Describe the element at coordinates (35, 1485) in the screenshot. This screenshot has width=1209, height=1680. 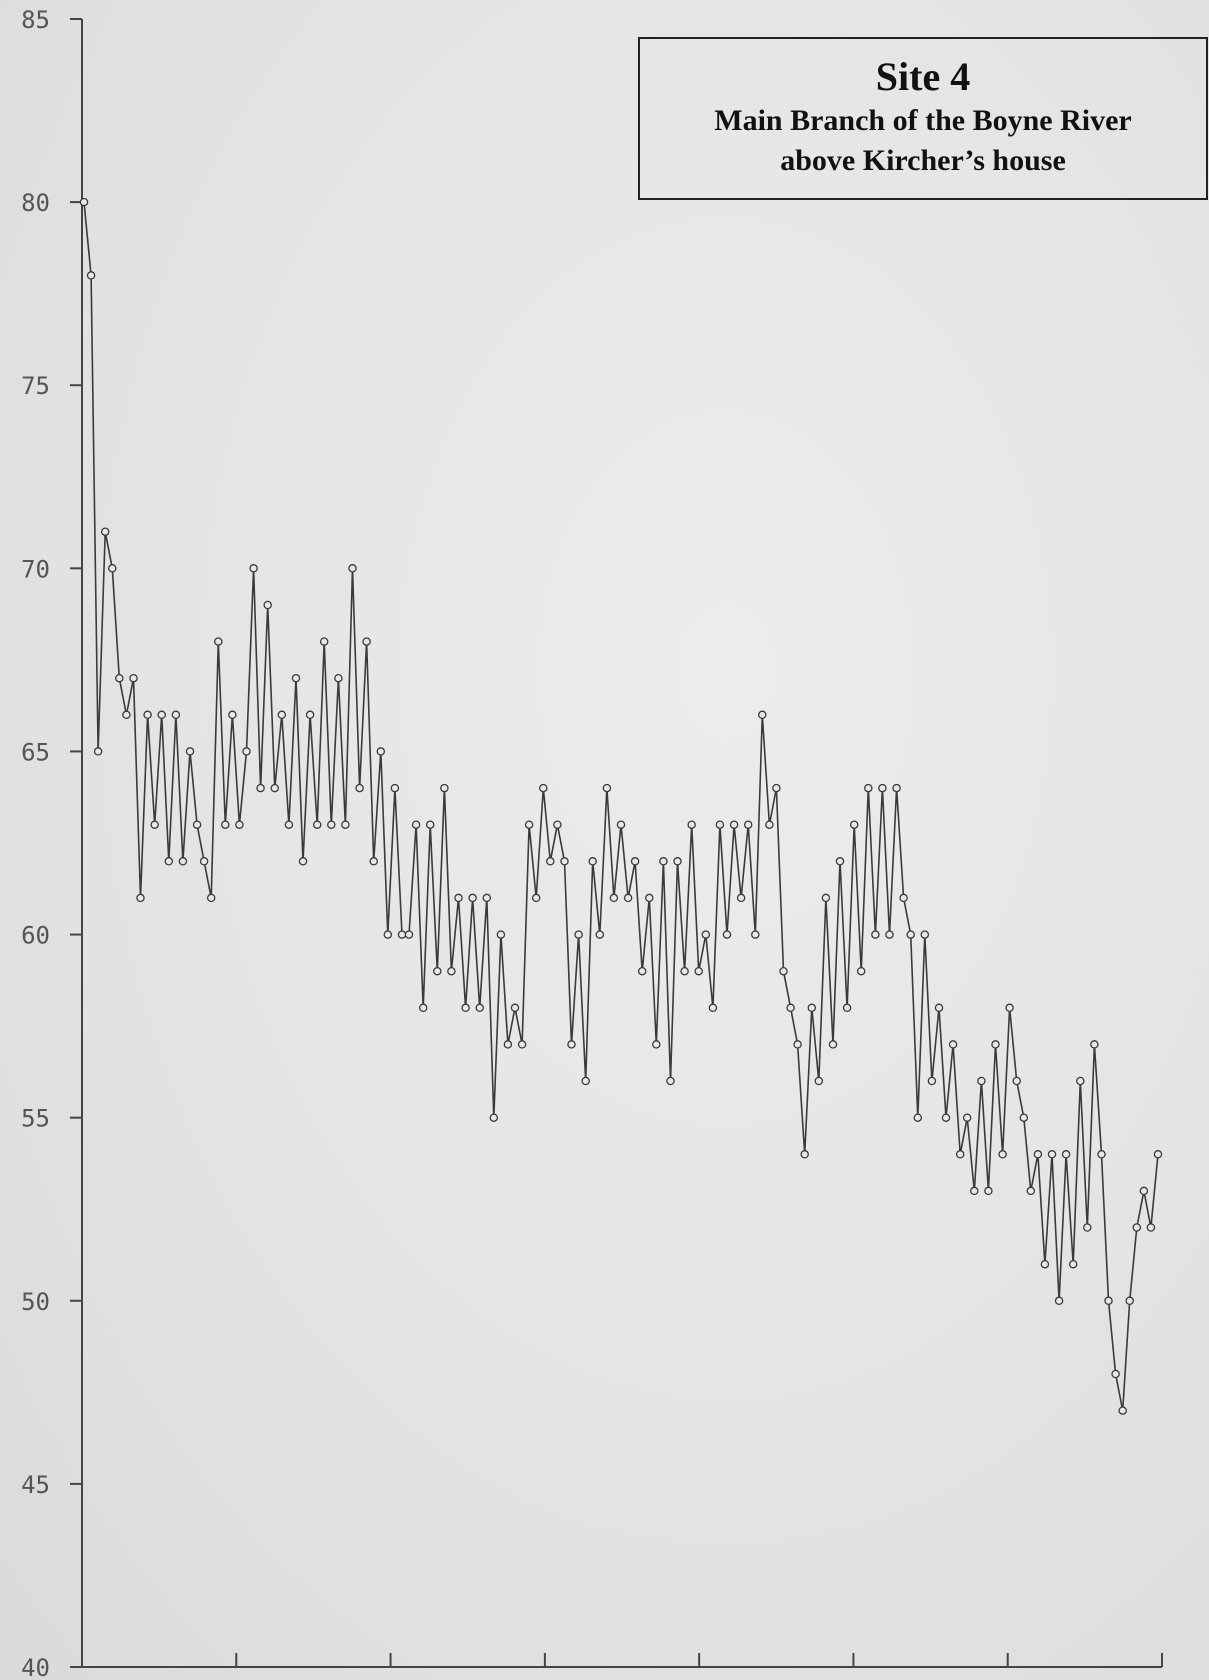
I see `y-tick-label: 45` at that location.